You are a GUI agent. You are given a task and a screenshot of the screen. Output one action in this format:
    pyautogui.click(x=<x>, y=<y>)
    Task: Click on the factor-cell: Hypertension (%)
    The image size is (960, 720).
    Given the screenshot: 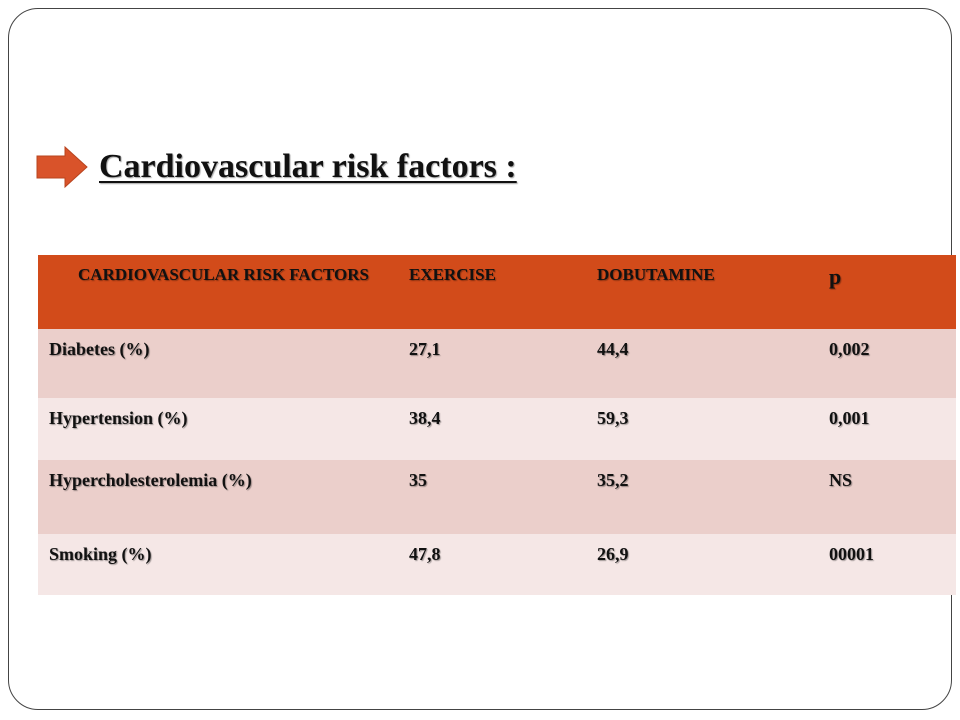 What is the action you would take?
    pyautogui.click(x=118, y=418)
    